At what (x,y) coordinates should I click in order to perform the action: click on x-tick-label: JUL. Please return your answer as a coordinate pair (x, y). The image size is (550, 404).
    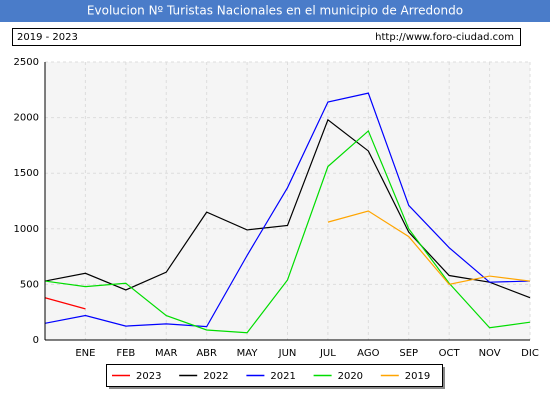
    Looking at the image, I should click on (327, 353).